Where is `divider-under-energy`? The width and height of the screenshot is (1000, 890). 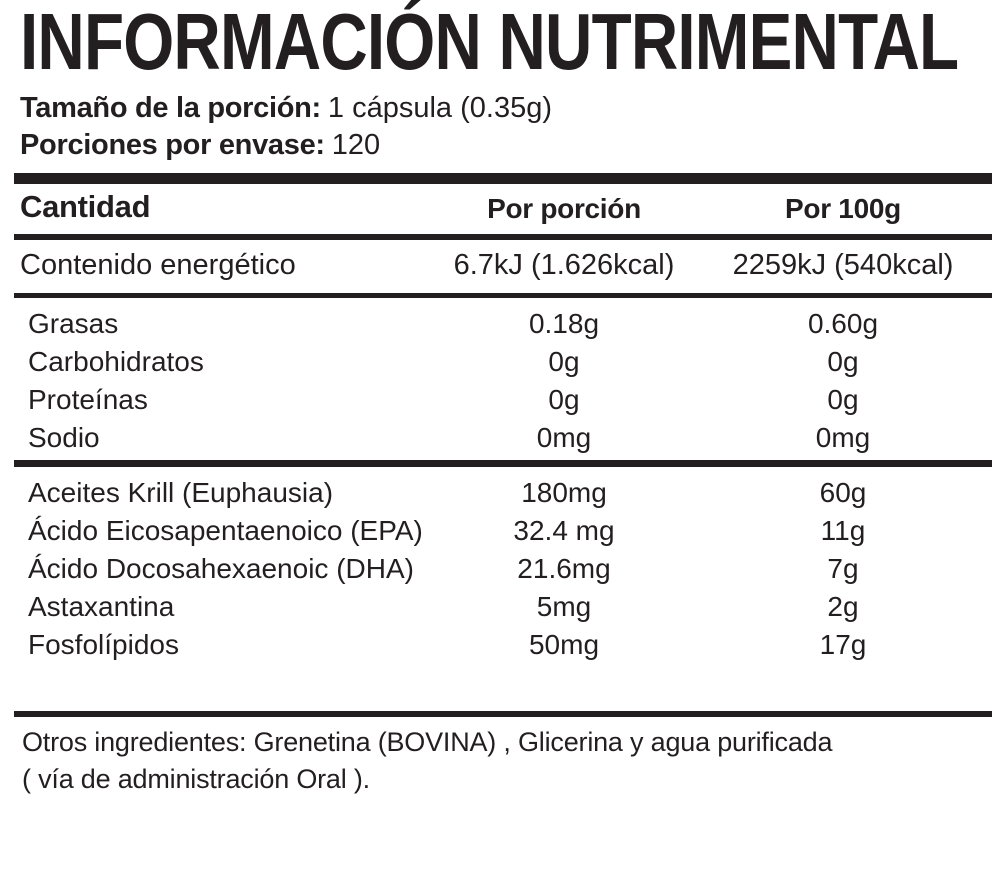 divider-under-energy is located at coordinates (503, 295).